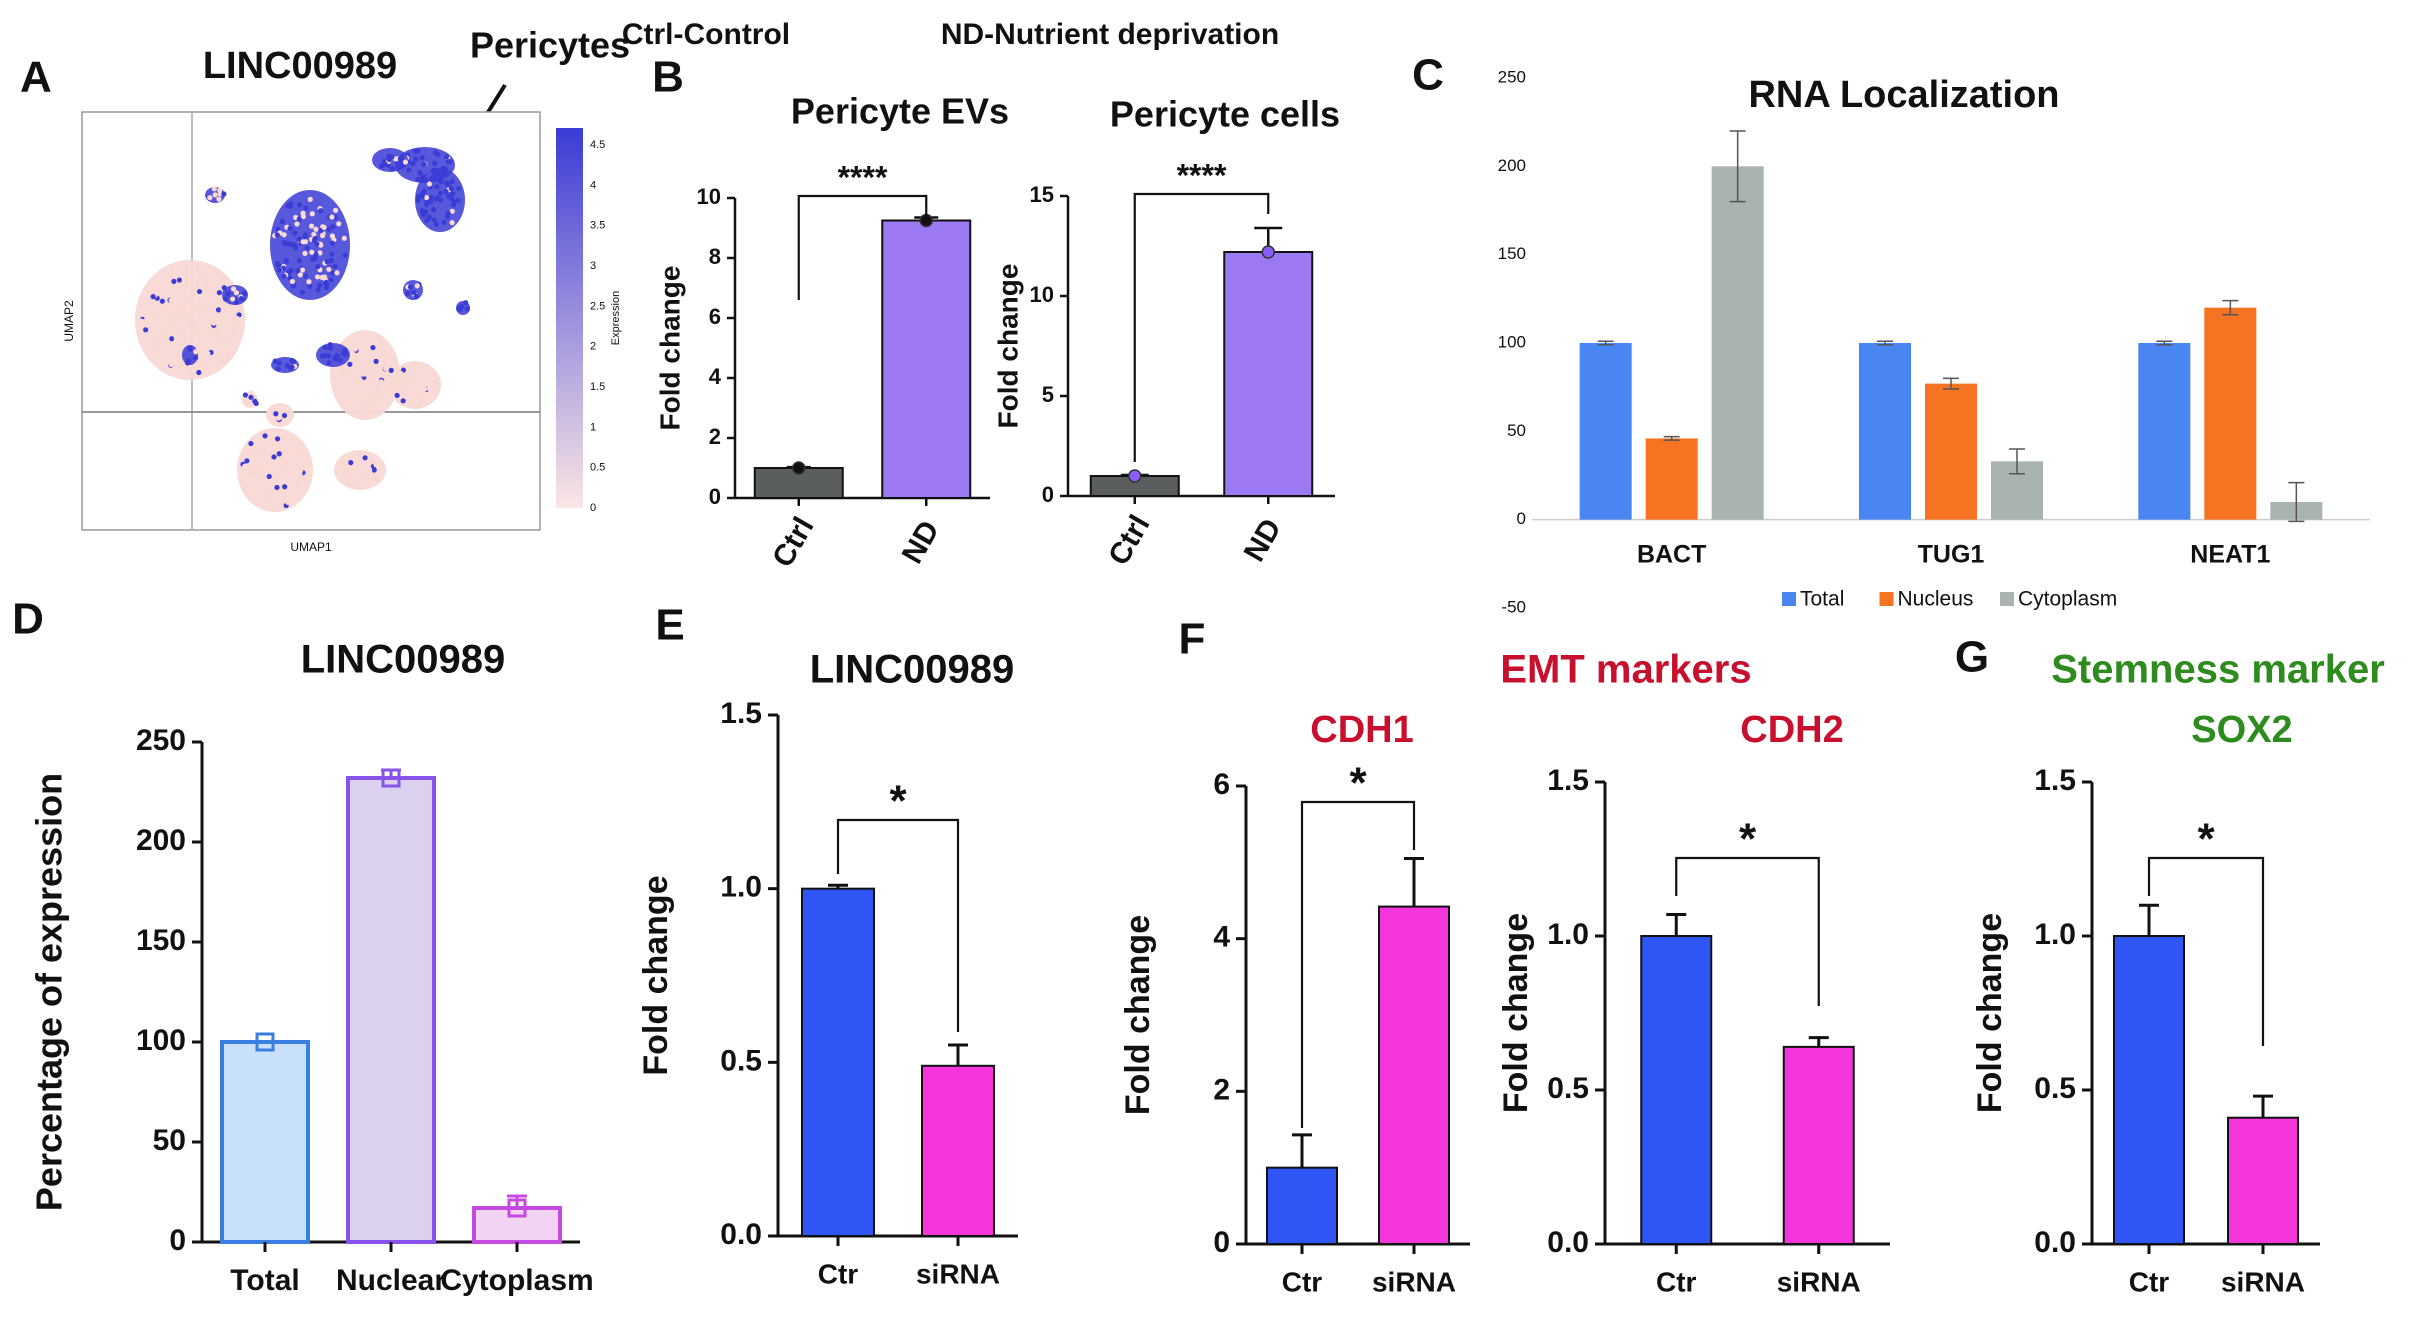  I want to click on x-tick-label: TUG1, so click(1951, 555).